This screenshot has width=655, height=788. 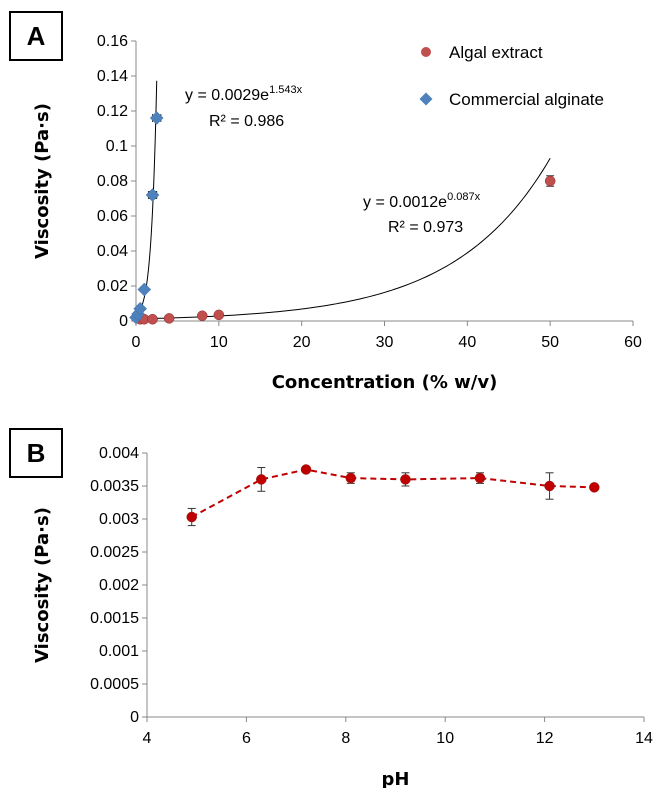 What do you see at coordinates (545, 738) in the screenshot?
I see `x-tick-label: 12` at bounding box center [545, 738].